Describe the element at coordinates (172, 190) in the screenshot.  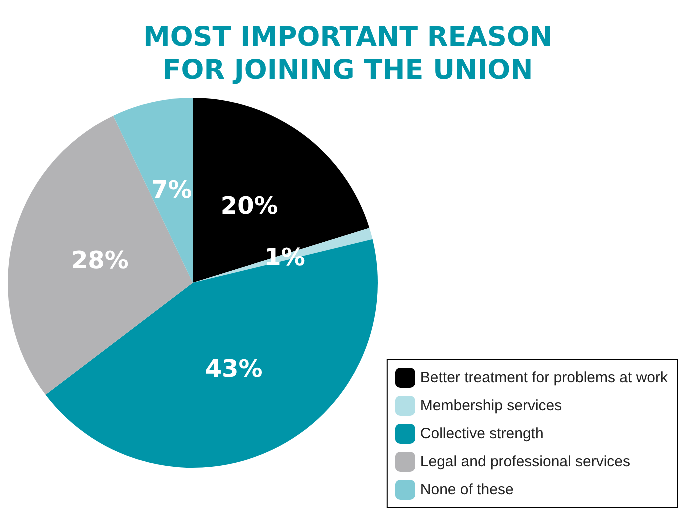
I see `data-label: 7%` at that location.